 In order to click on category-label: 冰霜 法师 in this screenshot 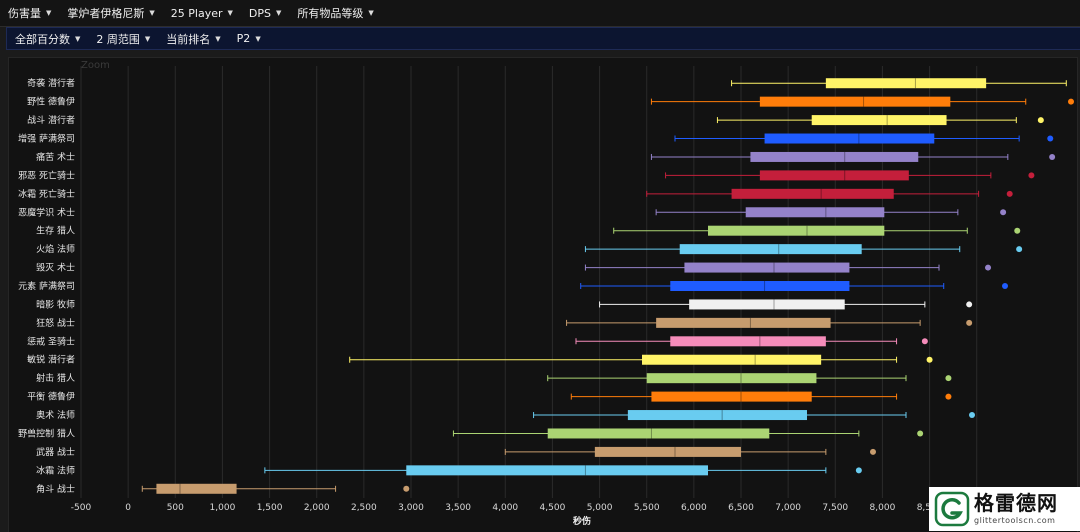, I will do `click(55, 470)`.